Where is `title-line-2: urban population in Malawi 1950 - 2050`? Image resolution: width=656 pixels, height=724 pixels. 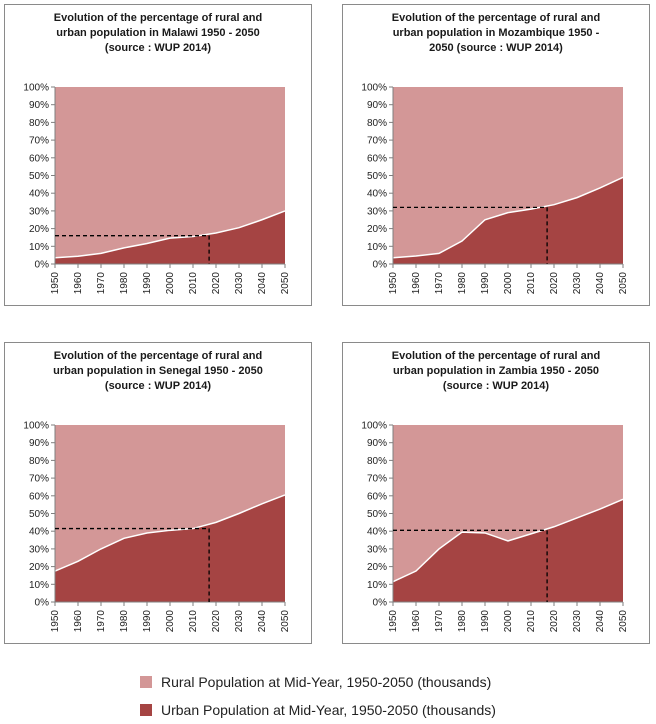 title-line-2: urban population in Malawi 1950 - 2050 is located at coordinates (158, 33).